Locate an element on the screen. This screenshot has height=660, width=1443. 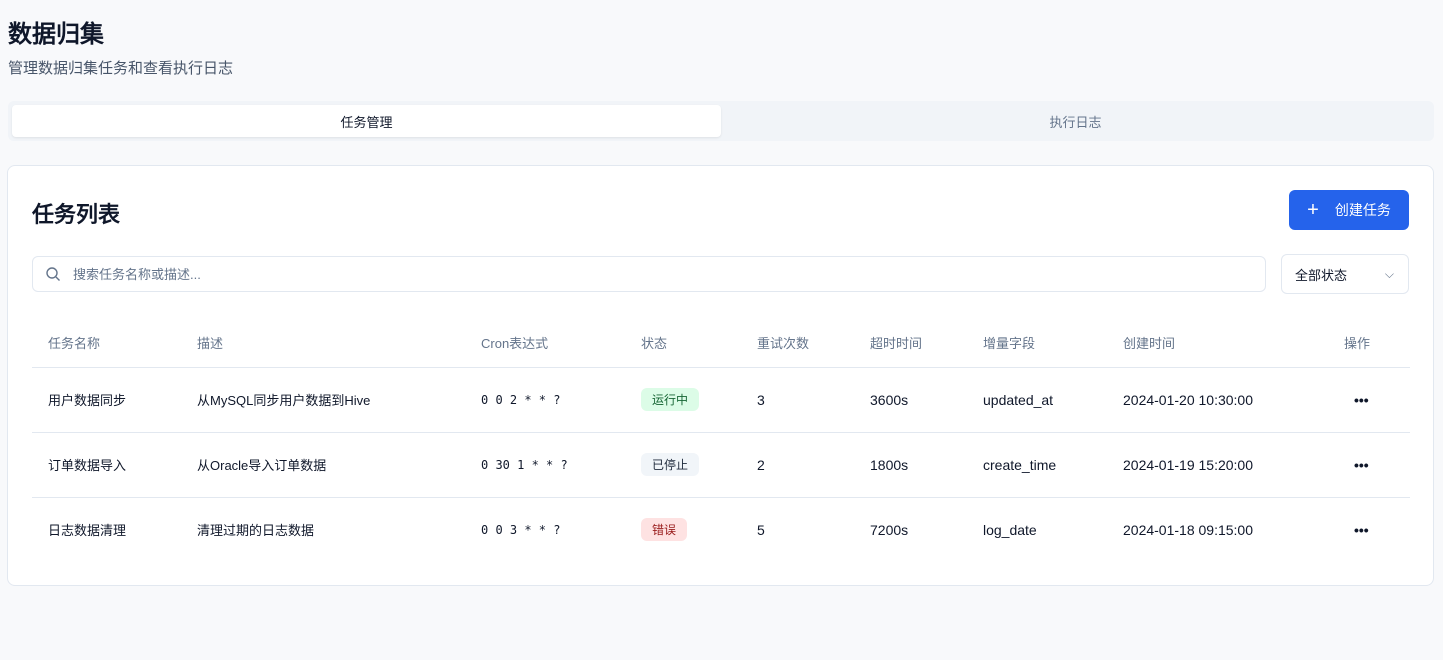
column-header: 增量字段 is located at coordinates (1037, 343).